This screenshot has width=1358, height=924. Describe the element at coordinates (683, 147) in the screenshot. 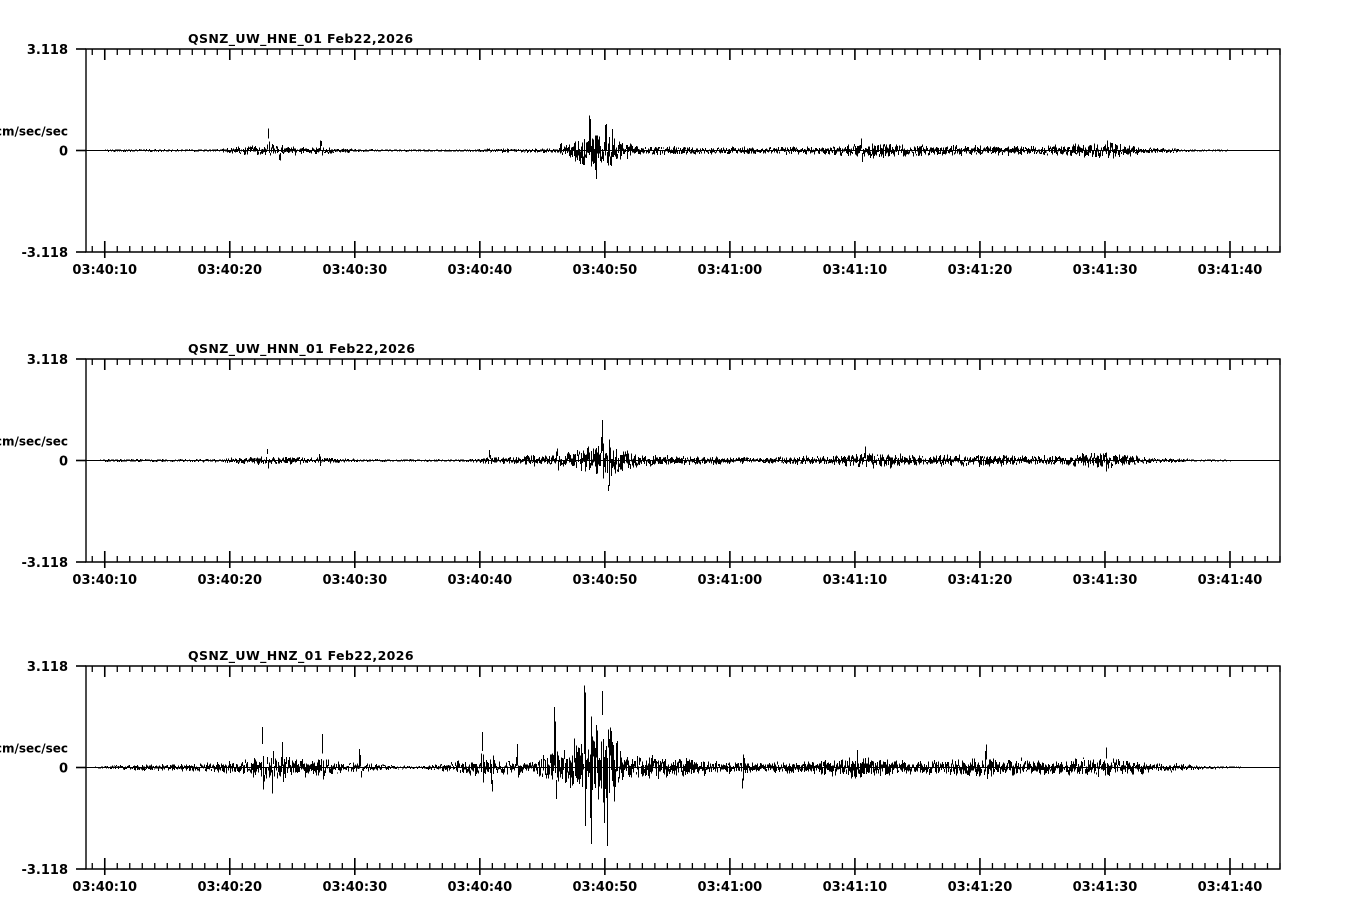

I see `waveform-trace-hne` at that location.